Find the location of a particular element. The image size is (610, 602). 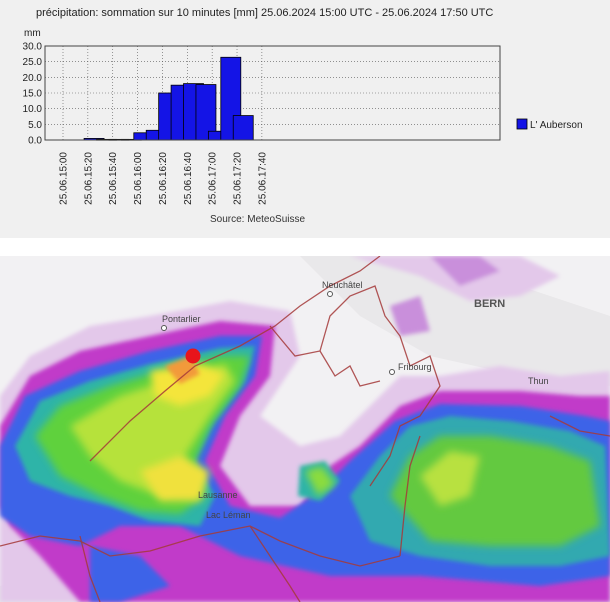

y-tick-labels: 0.0 5.0 10.0 15.0 20.0 25.0 30.0 is located at coordinates (33, 94).